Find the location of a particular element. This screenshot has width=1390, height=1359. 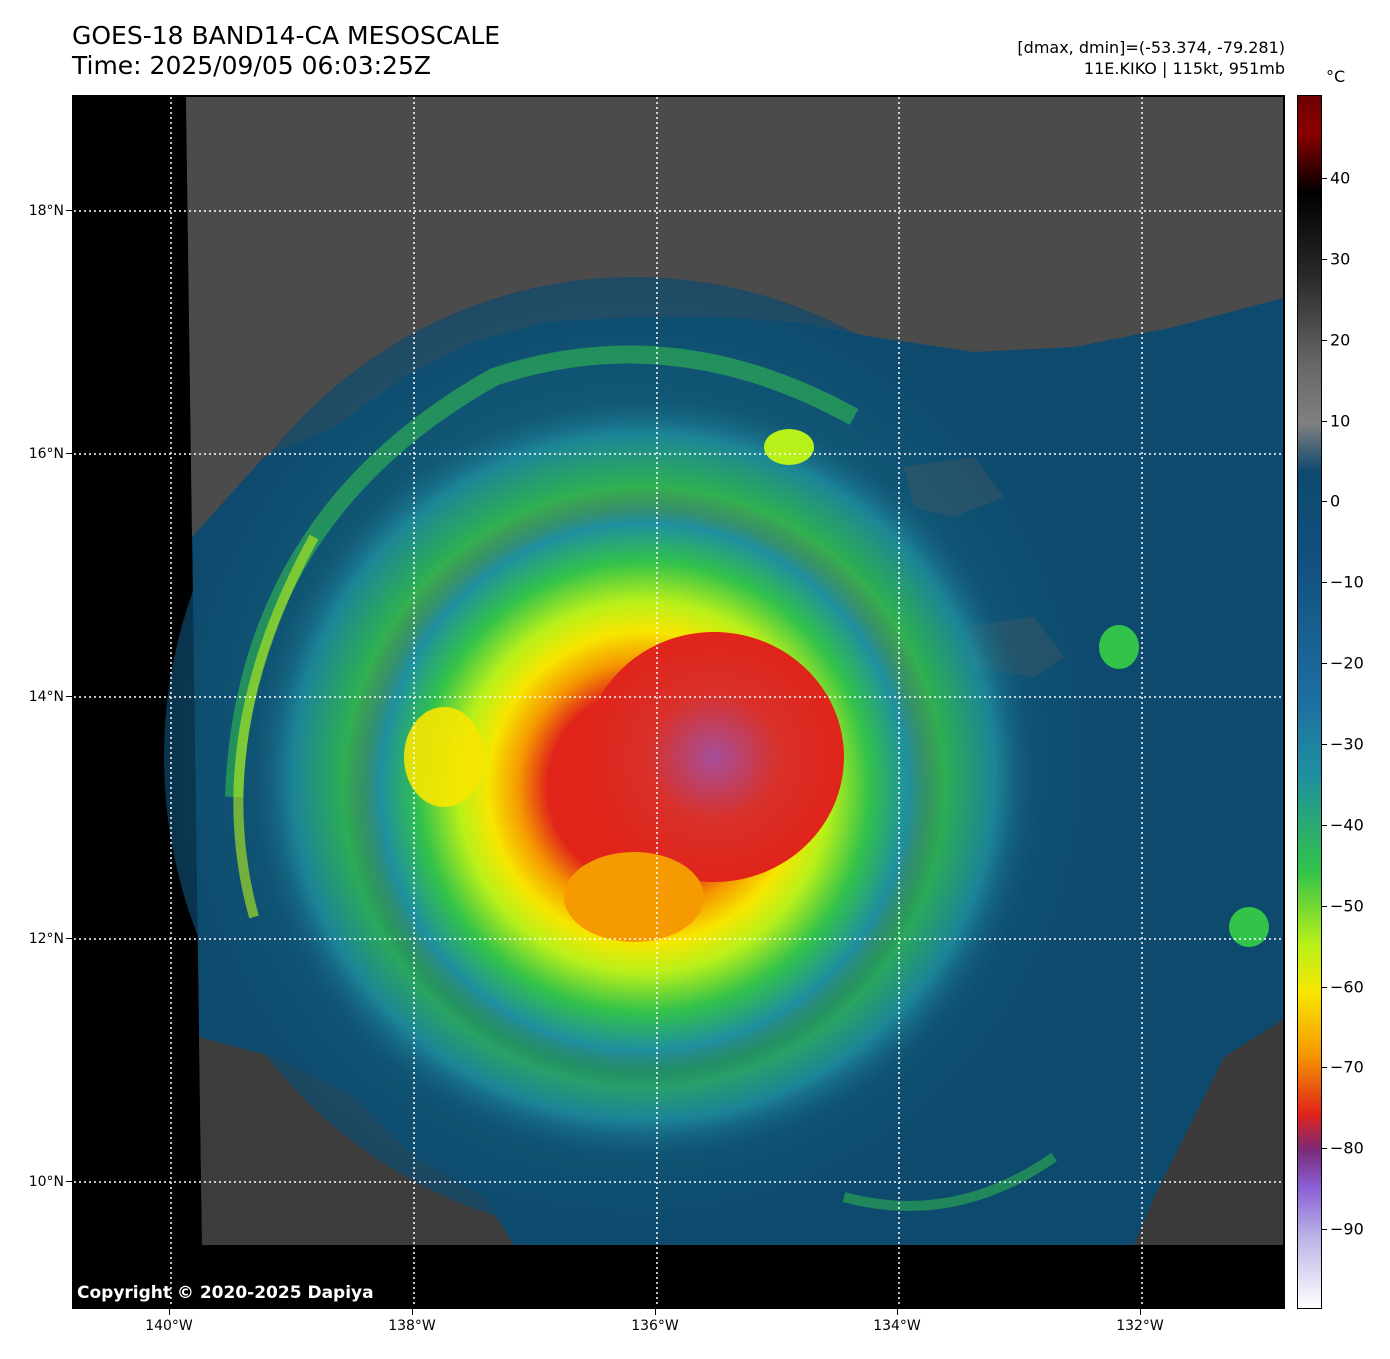

colorbar-label: 0 is located at coordinates (1335, 501).